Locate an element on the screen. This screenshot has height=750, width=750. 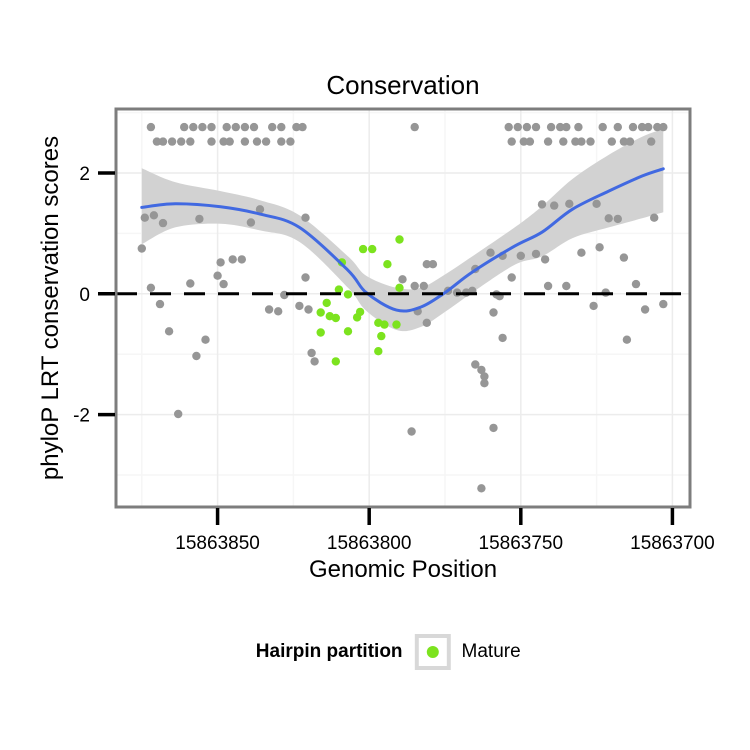
mature-point-icon is located at coordinates (432, 652).